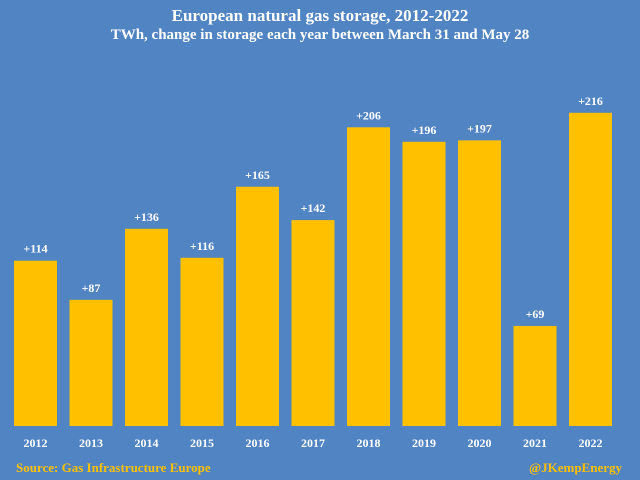 The height and width of the screenshot is (480, 640). What do you see at coordinates (480, 443) in the screenshot?
I see `x-tick-label-2020: 2020` at bounding box center [480, 443].